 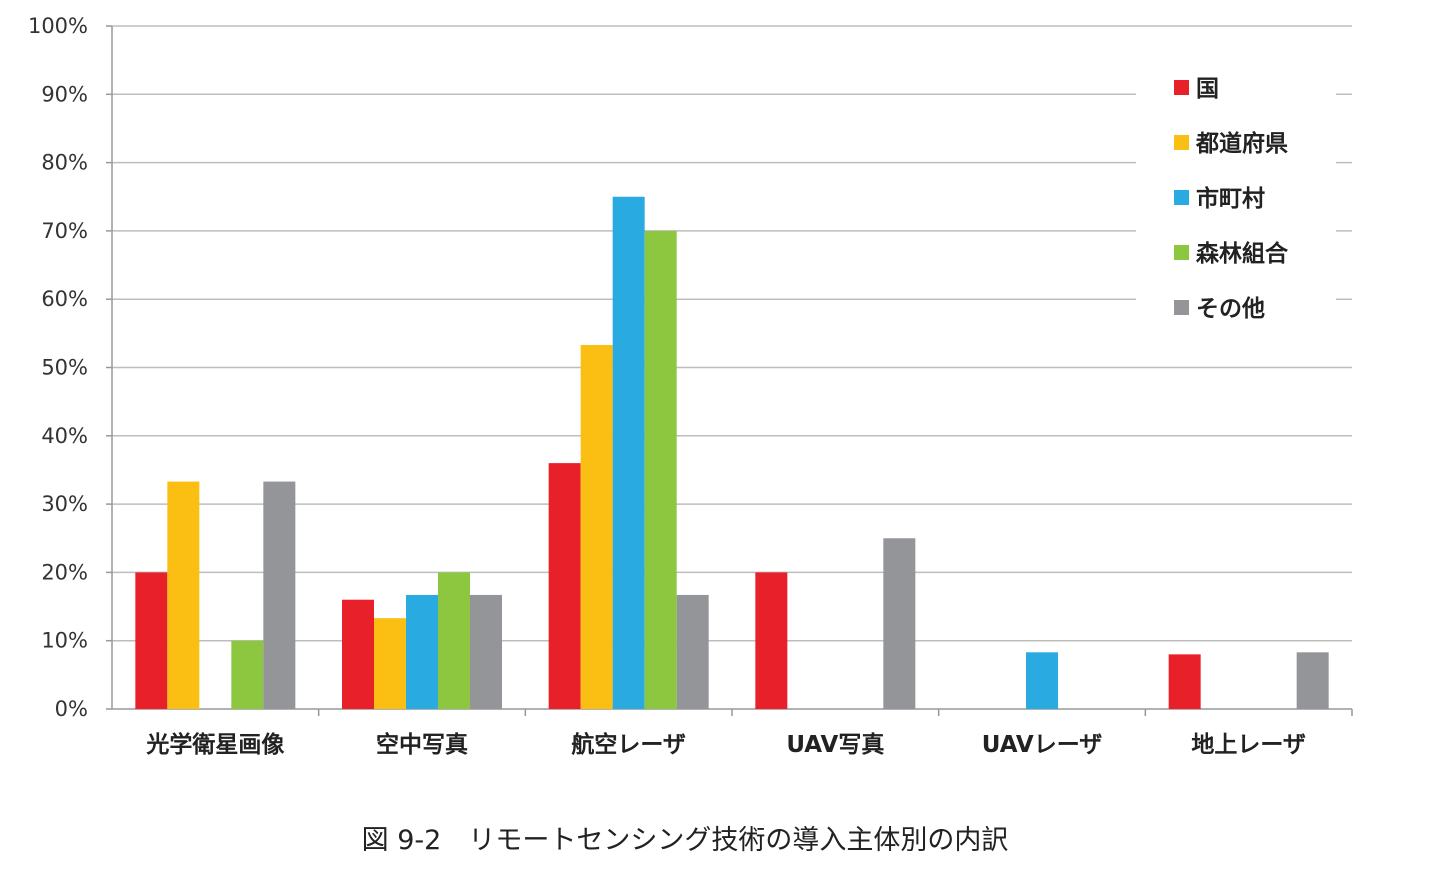 What do you see at coordinates (1242, 253) in the screenshot?
I see `legend-label: 森林組合` at bounding box center [1242, 253].